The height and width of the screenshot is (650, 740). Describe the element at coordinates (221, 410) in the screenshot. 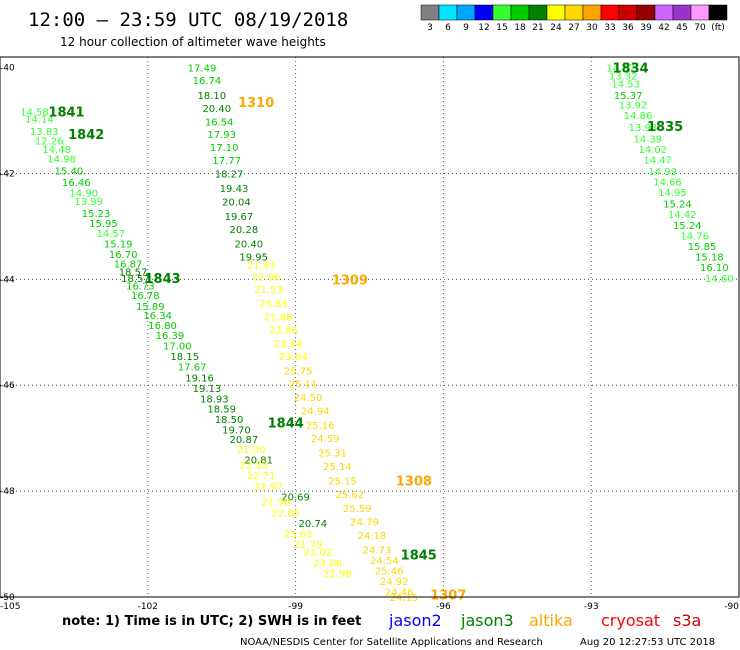

I see `swh-point: 18.59` at that location.